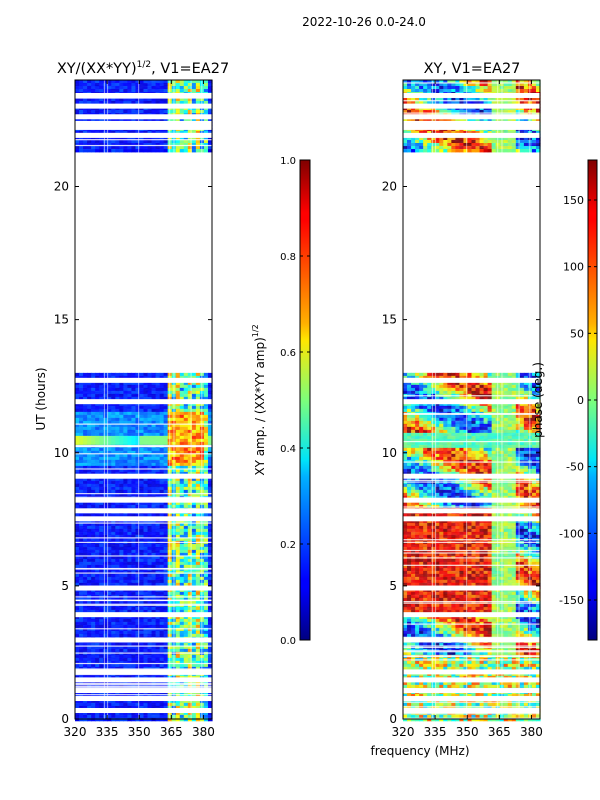 This screenshot has height=800, width=600. I want to click on x-tick-label: 380, so click(203, 732).